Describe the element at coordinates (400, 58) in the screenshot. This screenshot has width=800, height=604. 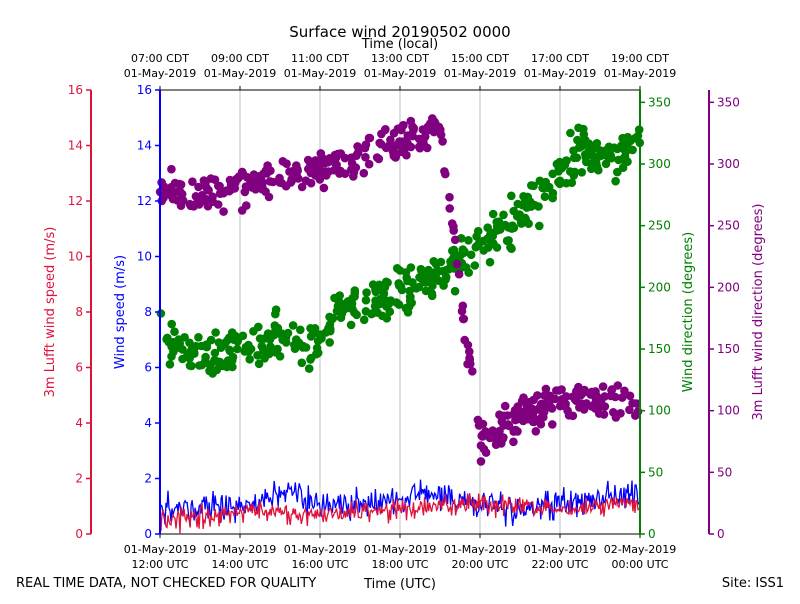
I see `top-tick-time-3: 13:00 CDT` at that location.